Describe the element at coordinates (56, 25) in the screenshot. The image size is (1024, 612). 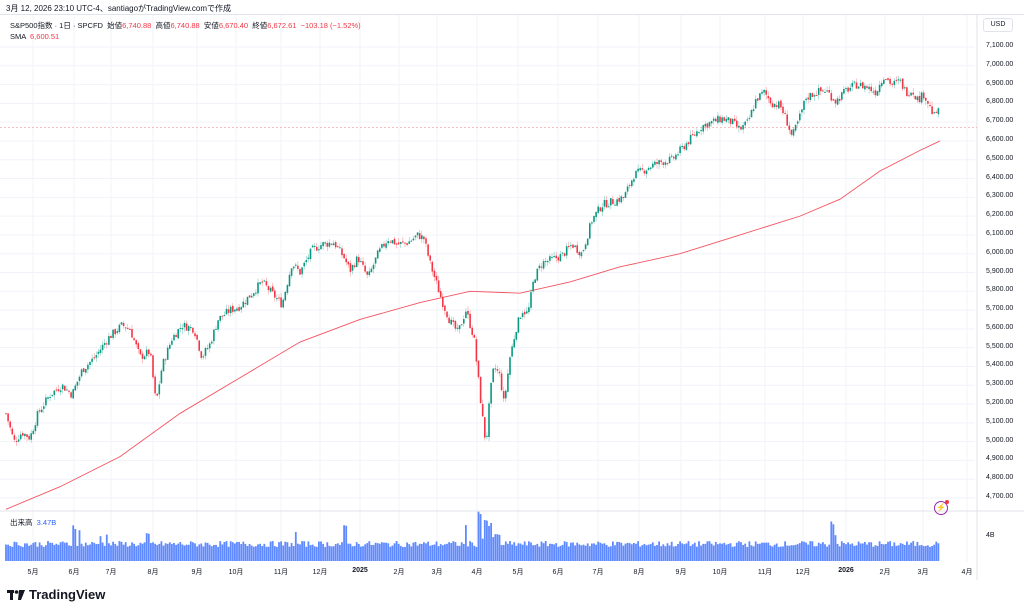
I see `symbol-title: S&P500指数 · 1日 · SPCFD` at that location.